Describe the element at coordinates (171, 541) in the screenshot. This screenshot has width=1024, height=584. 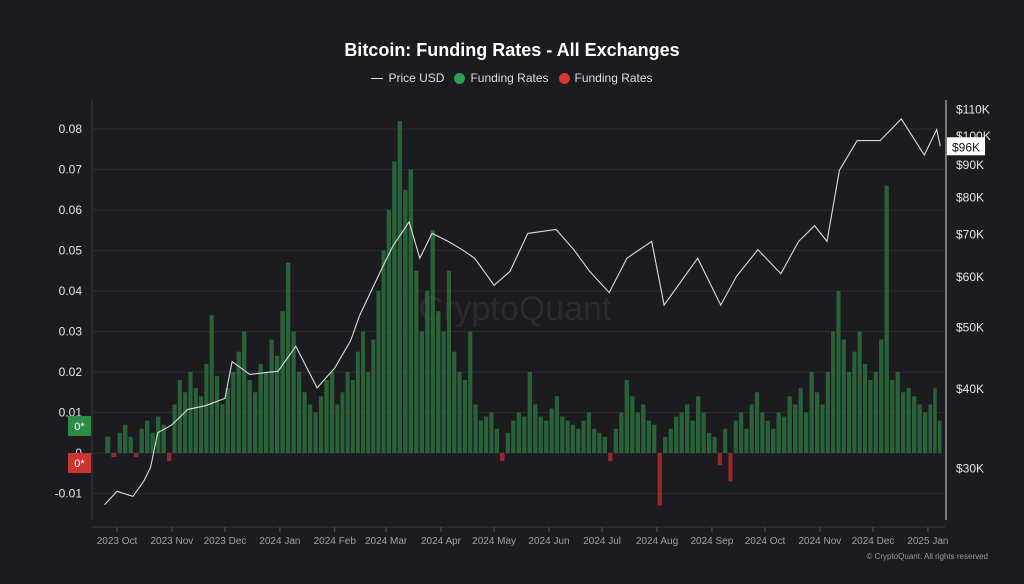
I see `x-axis-tick: 2023 Nov` at that location.